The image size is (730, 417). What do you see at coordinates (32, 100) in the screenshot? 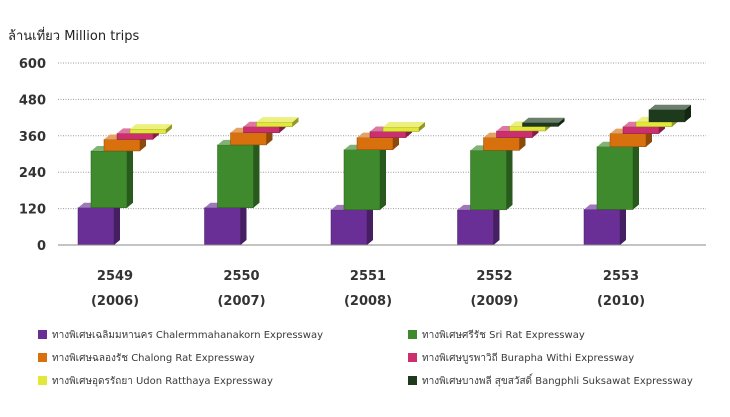
I see `y-tick-label: 480` at bounding box center [32, 100].